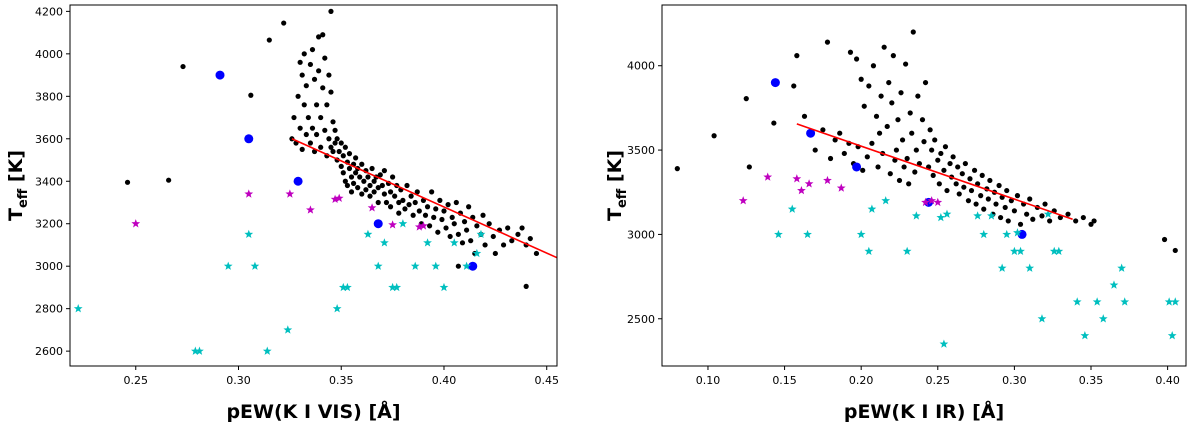  I want to click on fit-line, so click(424, 198).